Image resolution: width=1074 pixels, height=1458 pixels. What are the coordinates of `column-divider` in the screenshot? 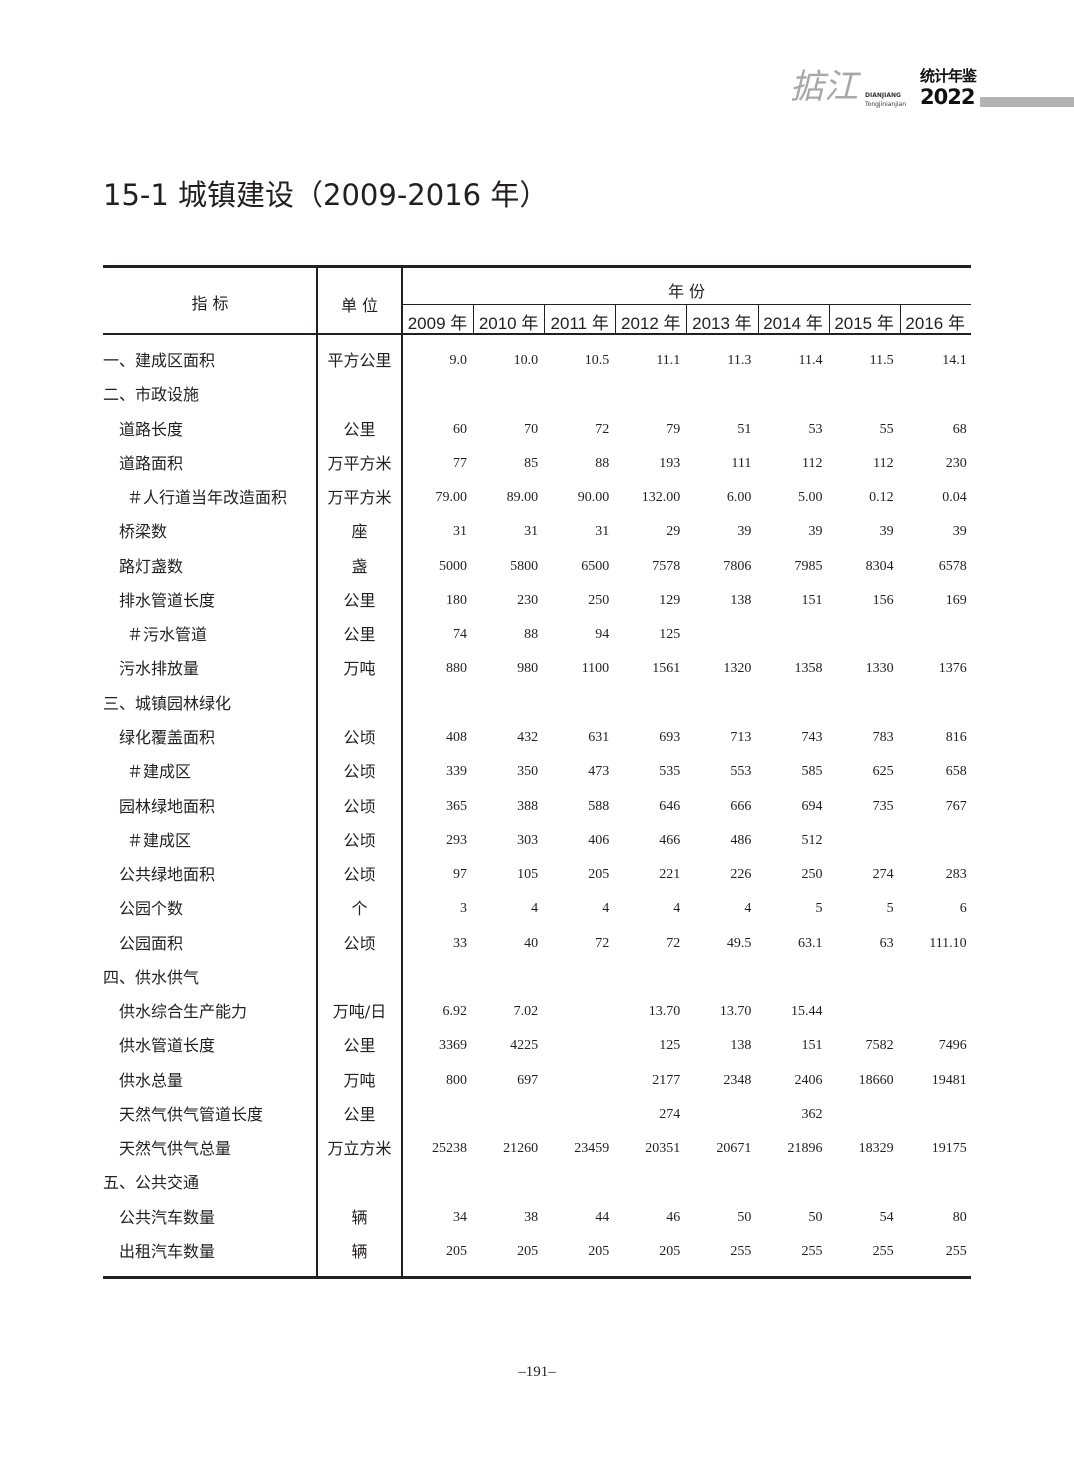 It's located at (317, 772).